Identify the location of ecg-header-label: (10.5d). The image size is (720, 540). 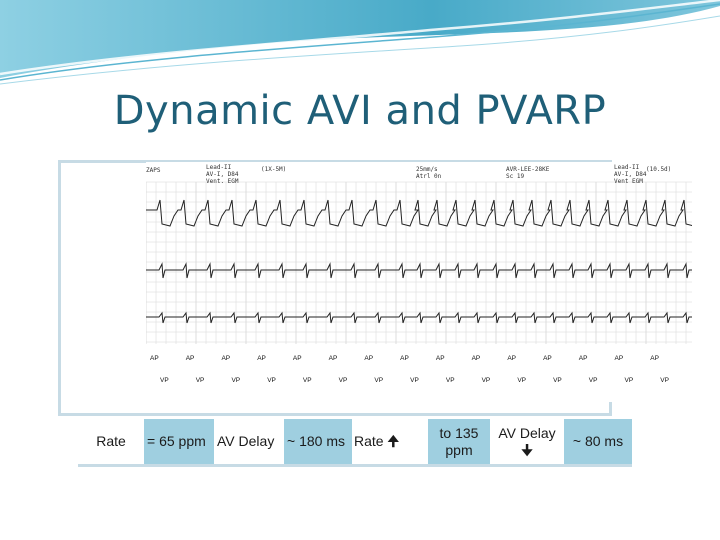
(658, 169).